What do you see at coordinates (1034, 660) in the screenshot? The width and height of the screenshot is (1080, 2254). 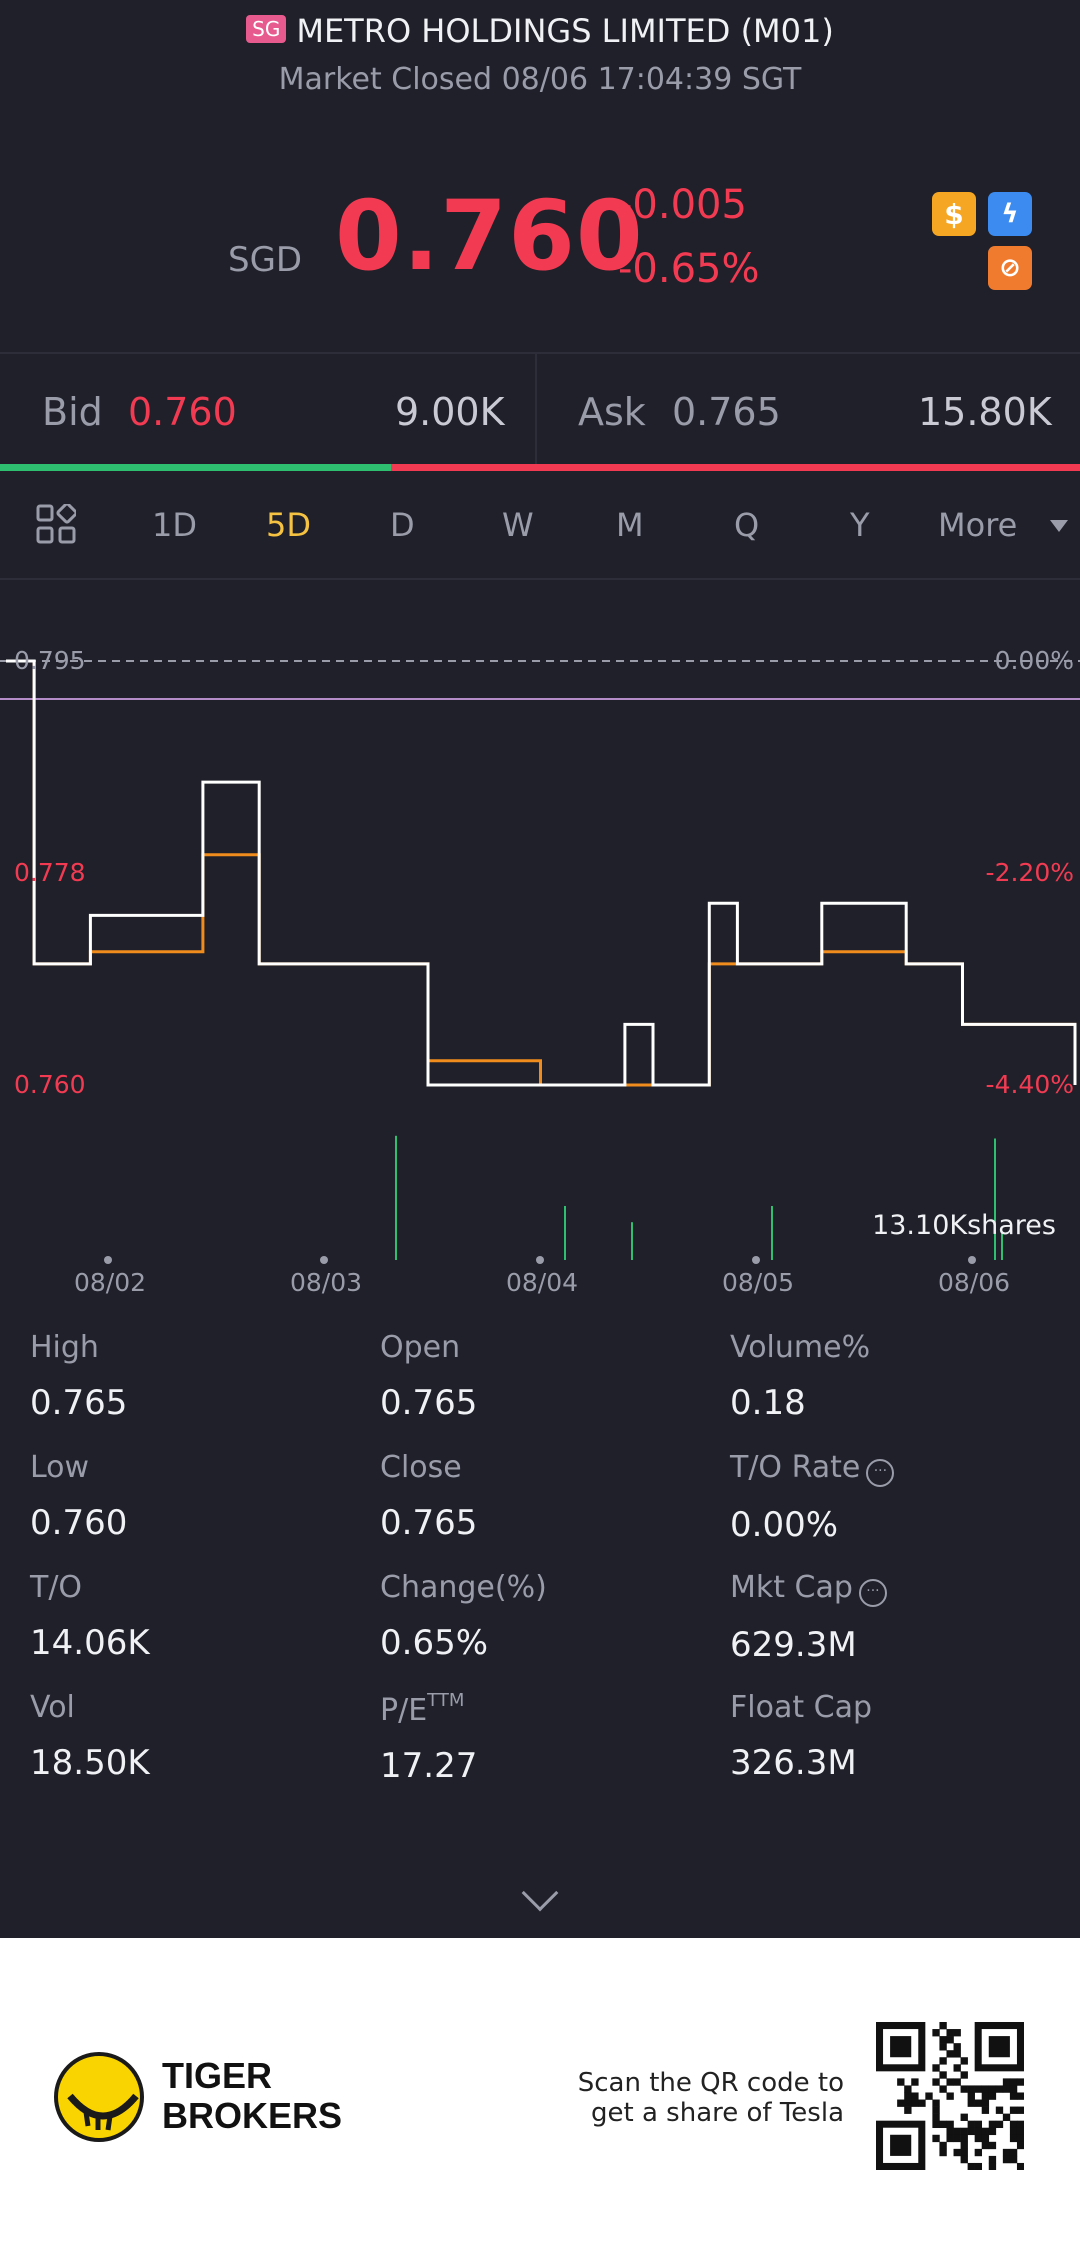 I see `y-tick-right: 0.00%` at bounding box center [1034, 660].